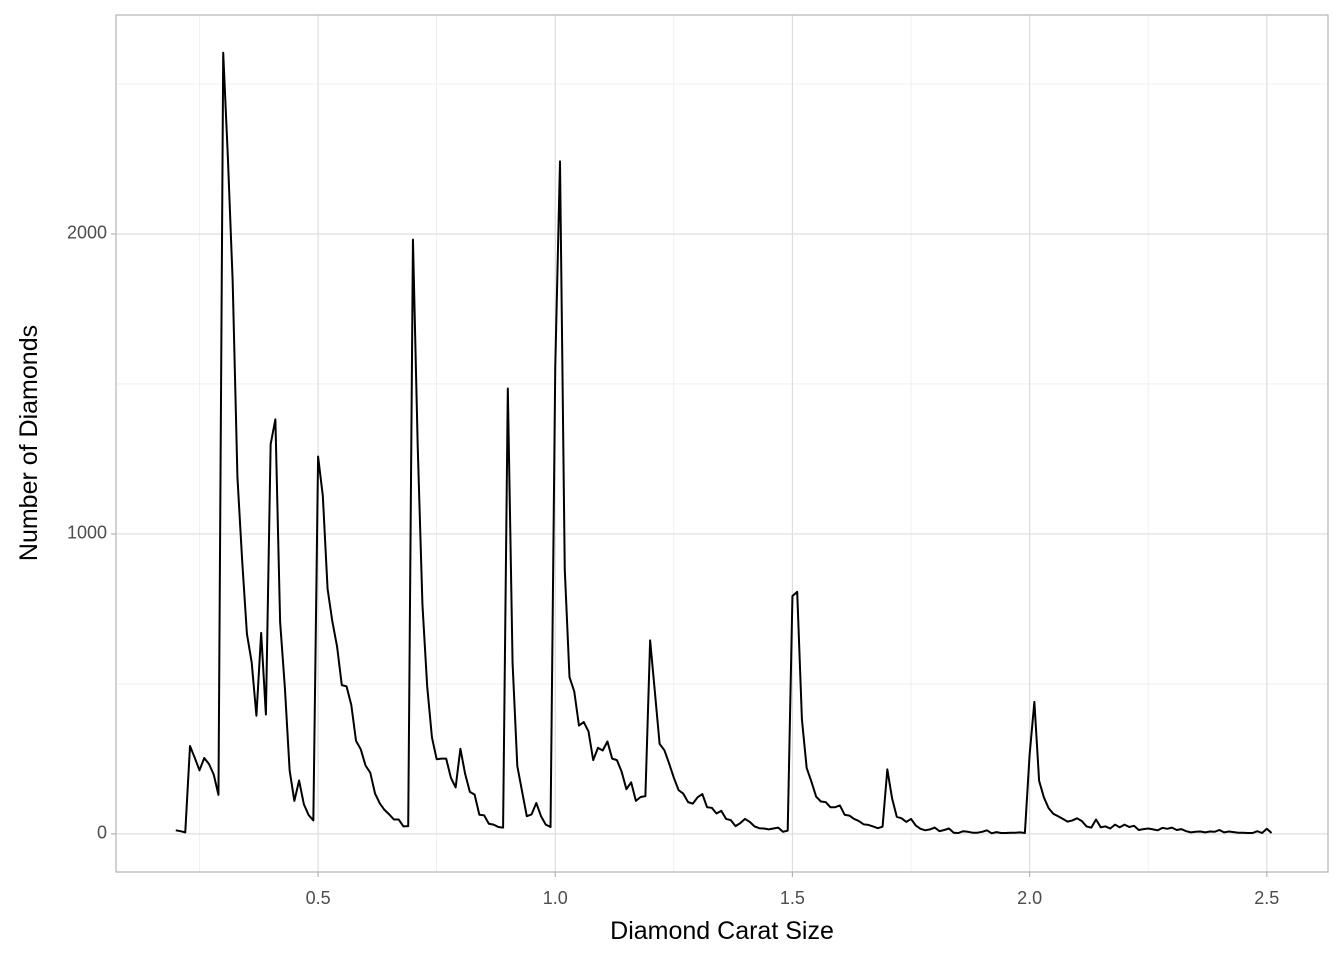  Describe the element at coordinates (1029, 898) in the screenshot. I see `x-tick-label: 2.0` at that location.